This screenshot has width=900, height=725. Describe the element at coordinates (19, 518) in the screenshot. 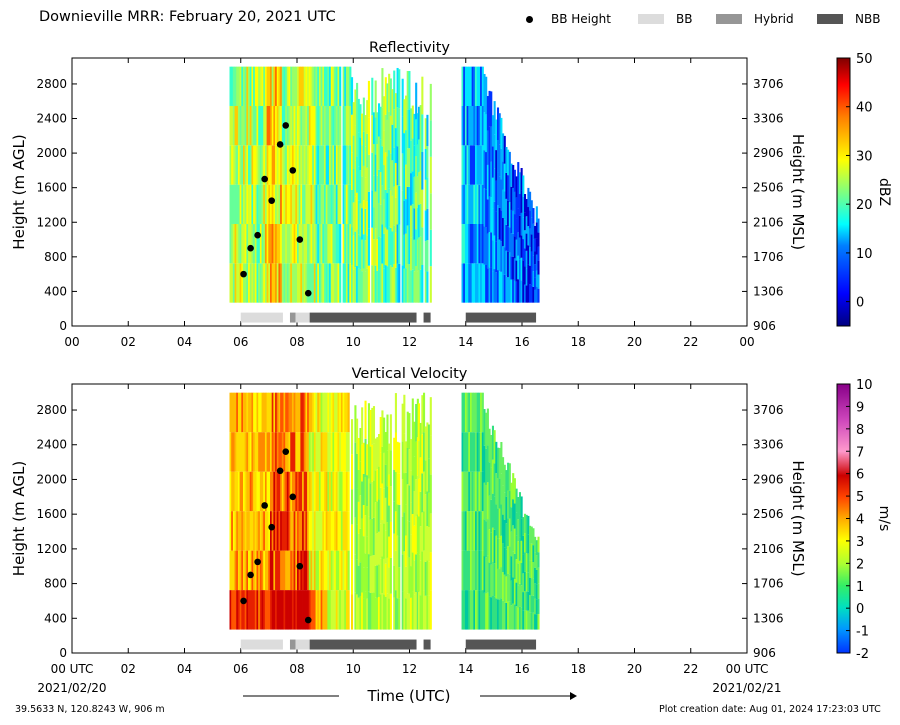

I see `y-axis-label-left: Height (m AGL)` at that location.